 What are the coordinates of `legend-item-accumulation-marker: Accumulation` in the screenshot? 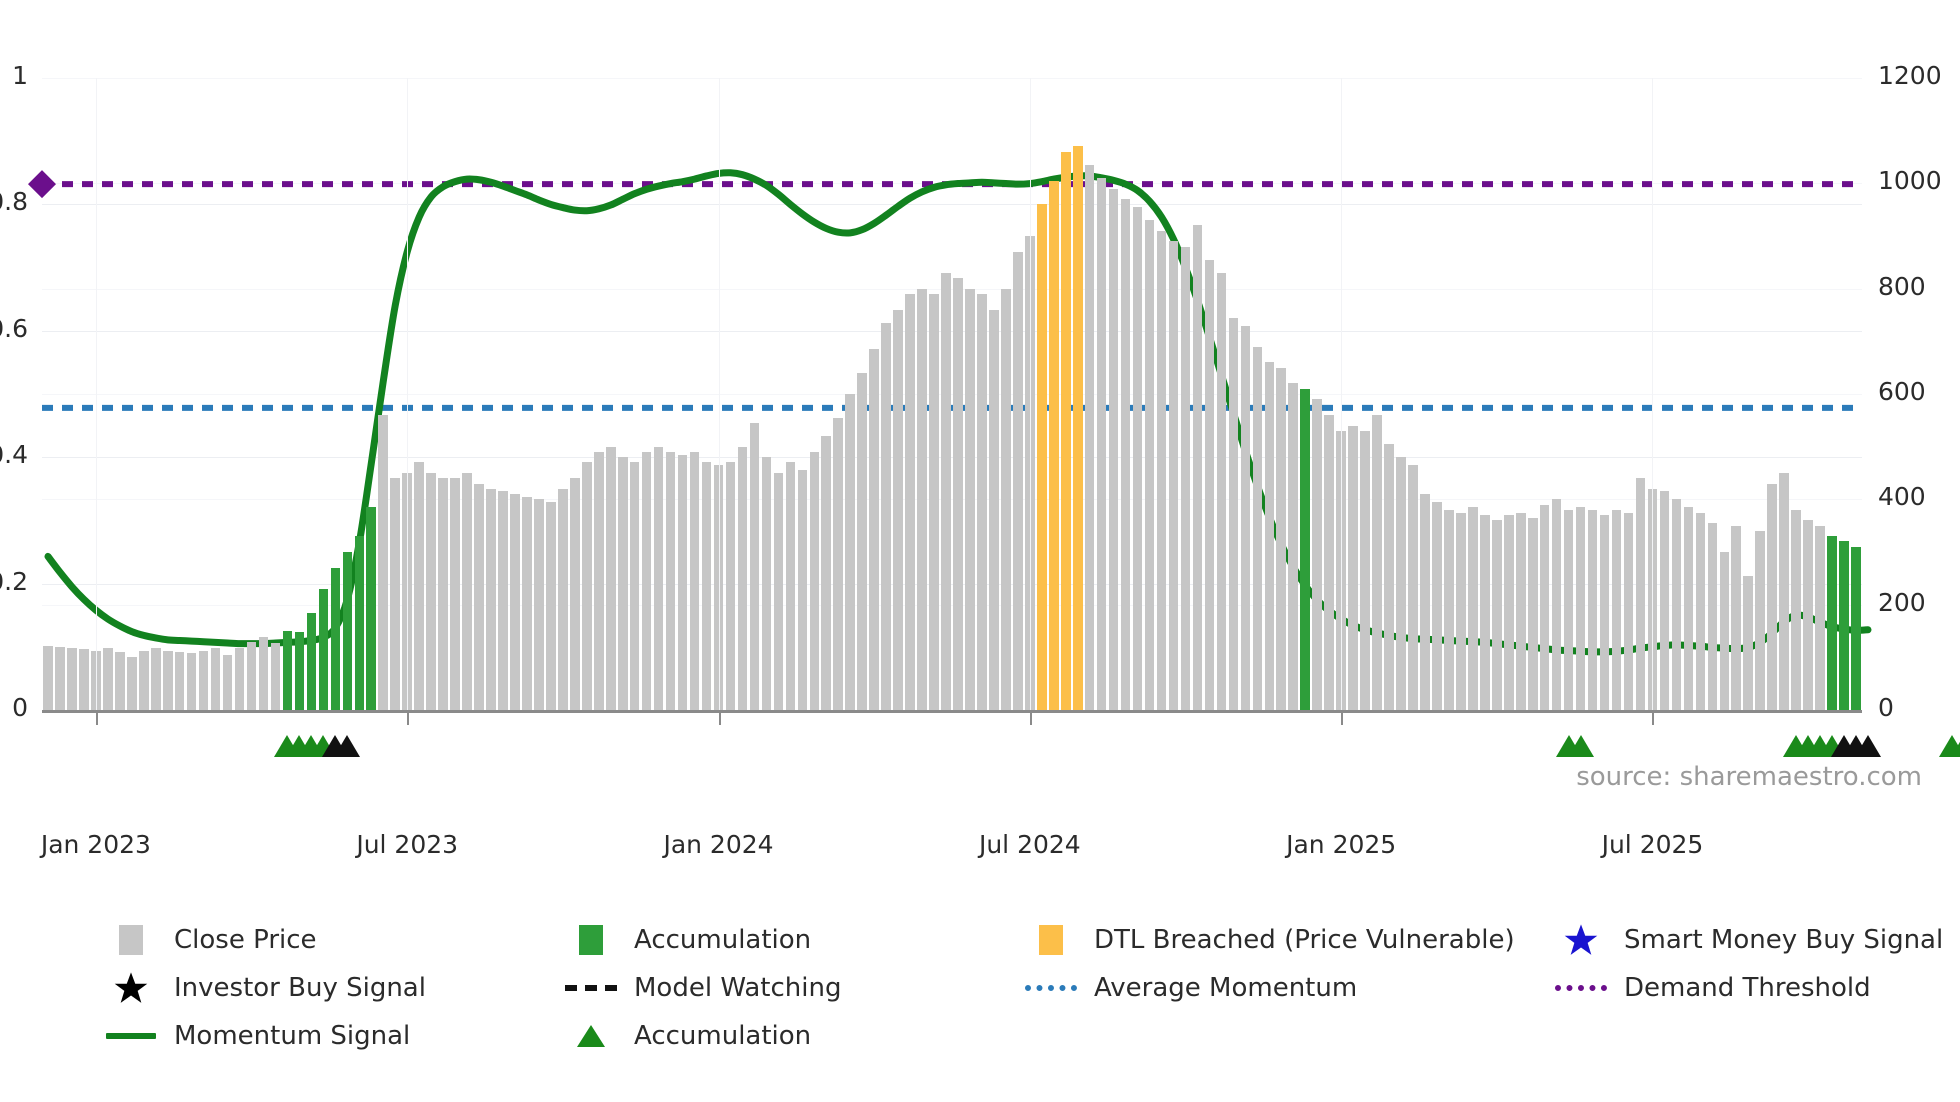 It's located at (790, 1036).